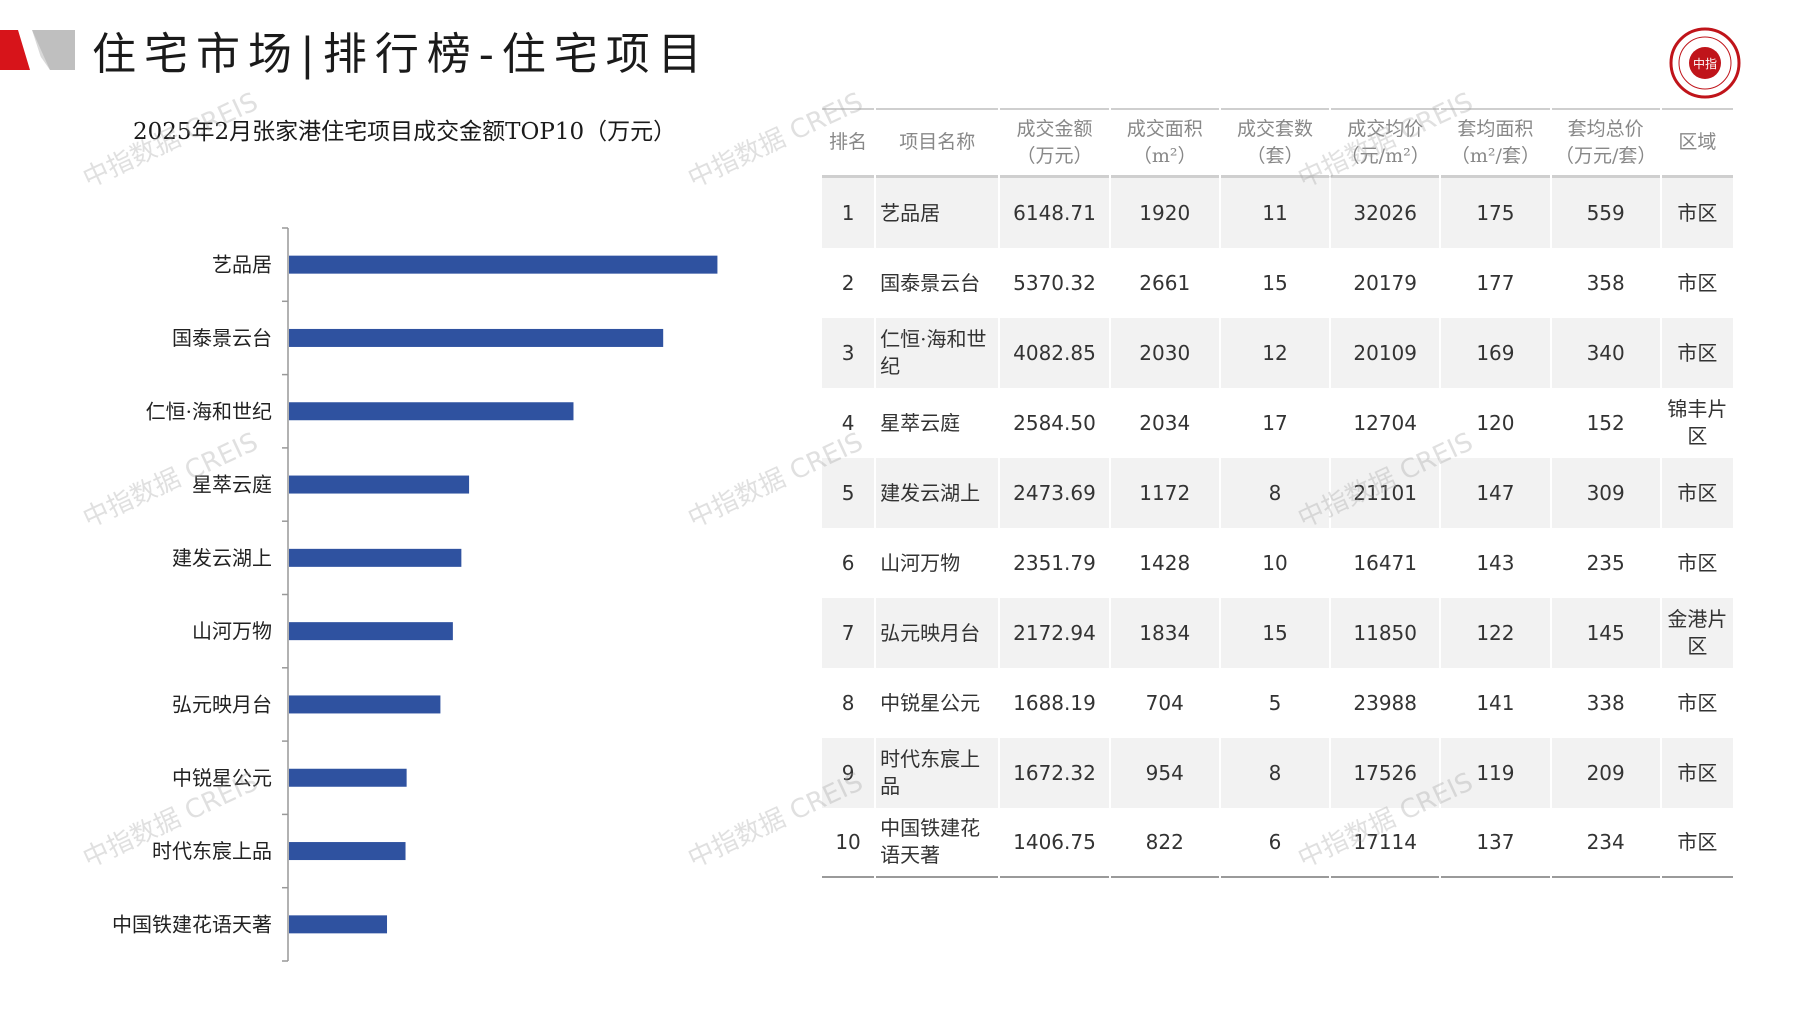 The height and width of the screenshot is (1010, 1797). Describe the element at coordinates (848, 143) in the screenshot. I see `column-header: 排名` at that location.